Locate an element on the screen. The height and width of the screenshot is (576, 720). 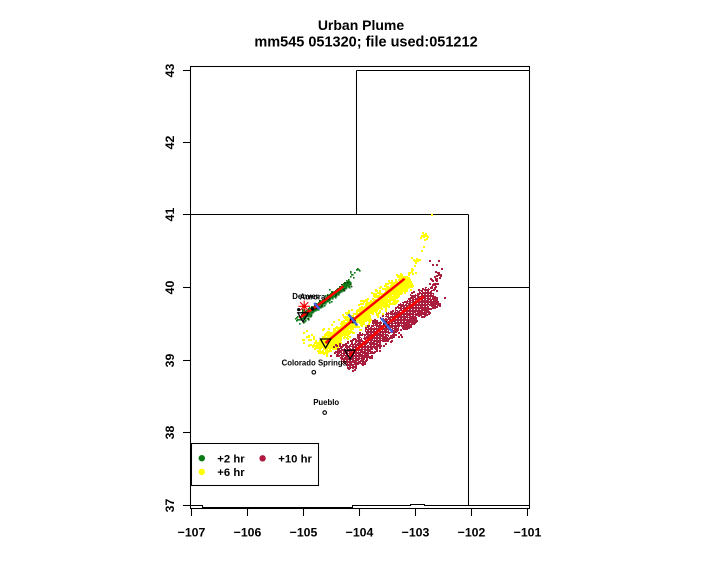
svg-text: 43 is located at coordinates (170, 71).